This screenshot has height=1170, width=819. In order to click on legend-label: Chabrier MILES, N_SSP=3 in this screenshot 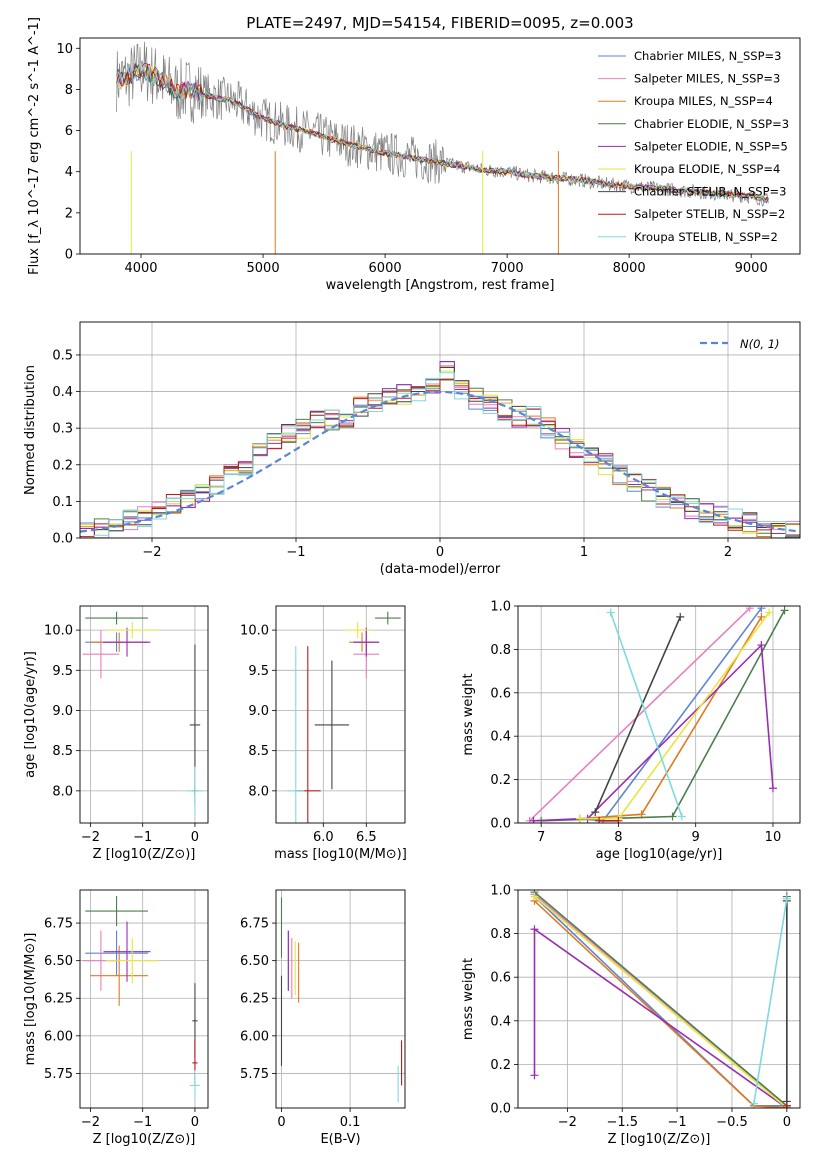, I will do `click(707, 56)`.